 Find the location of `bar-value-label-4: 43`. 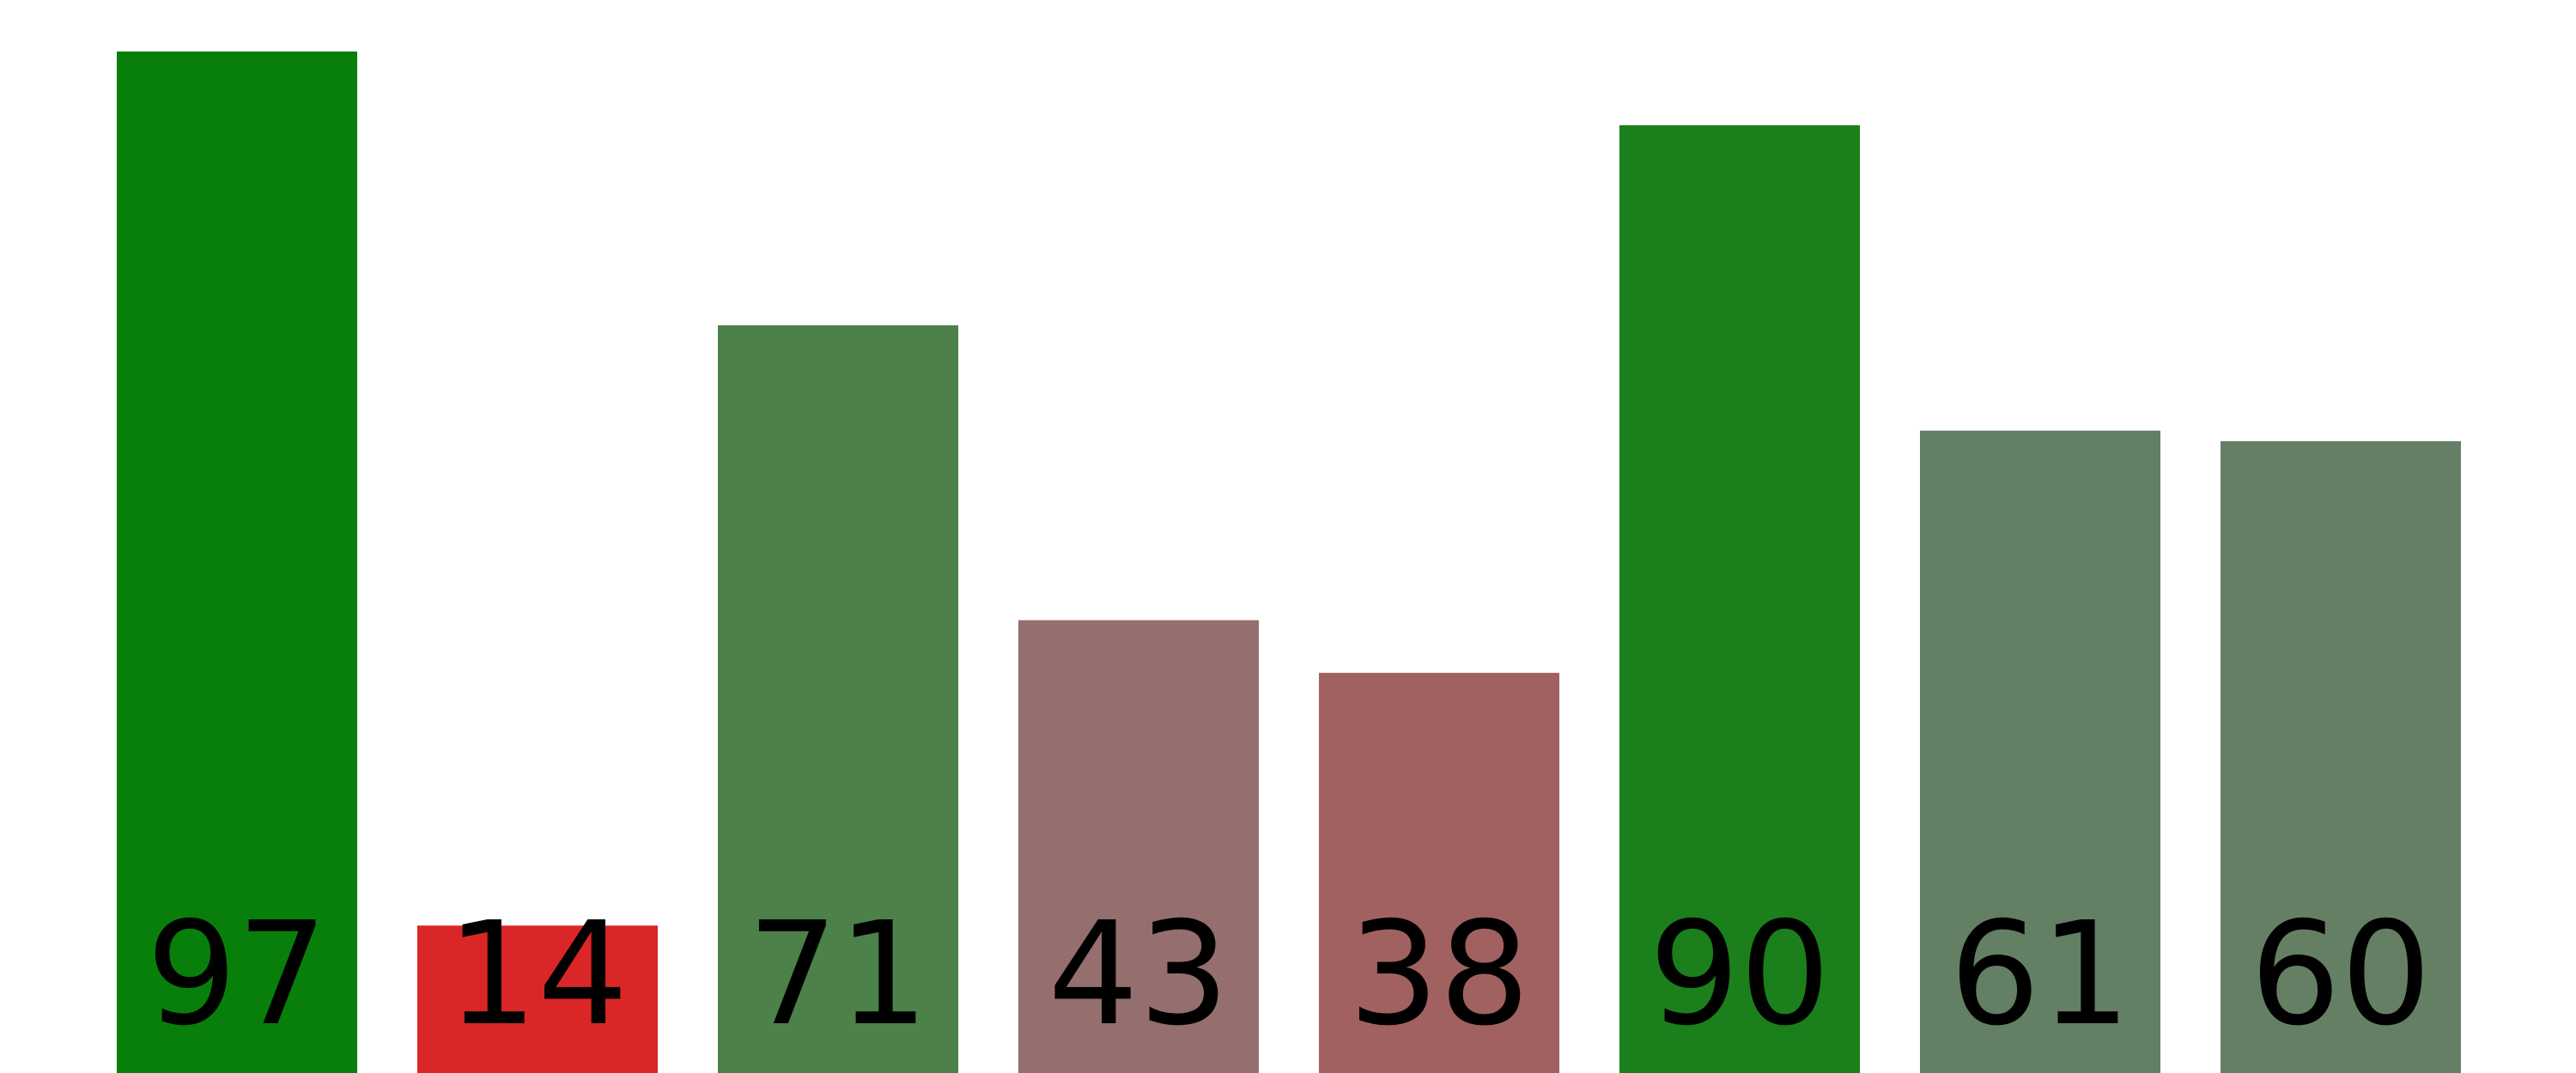

bar-value-label-4: 43 is located at coordinates (1138, 975).